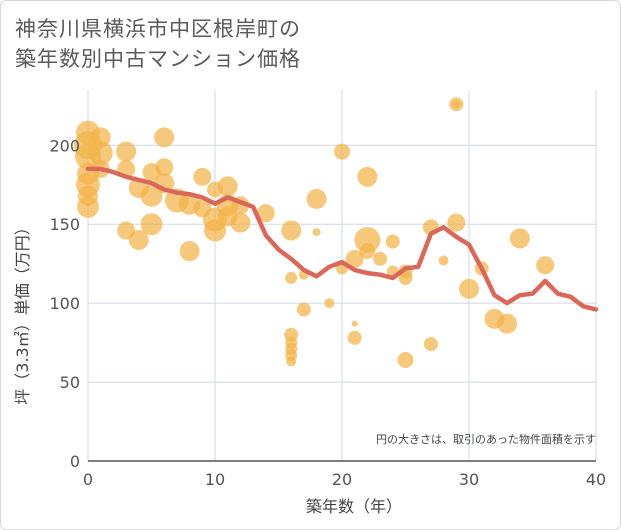 This screenshot has width=621, height=530. Describe the element at coordinates (70, 382) in the screenshot. I see `y-tick-label: 50` at that location.